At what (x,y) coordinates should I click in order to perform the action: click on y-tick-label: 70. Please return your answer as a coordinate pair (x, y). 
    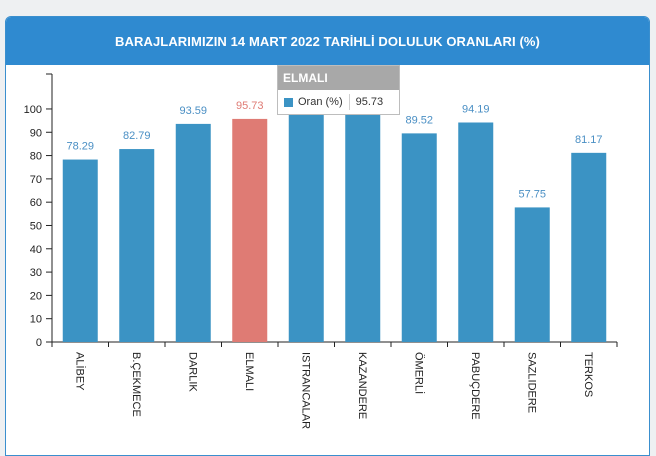
    Looking at the image, I should click on (36, 180).